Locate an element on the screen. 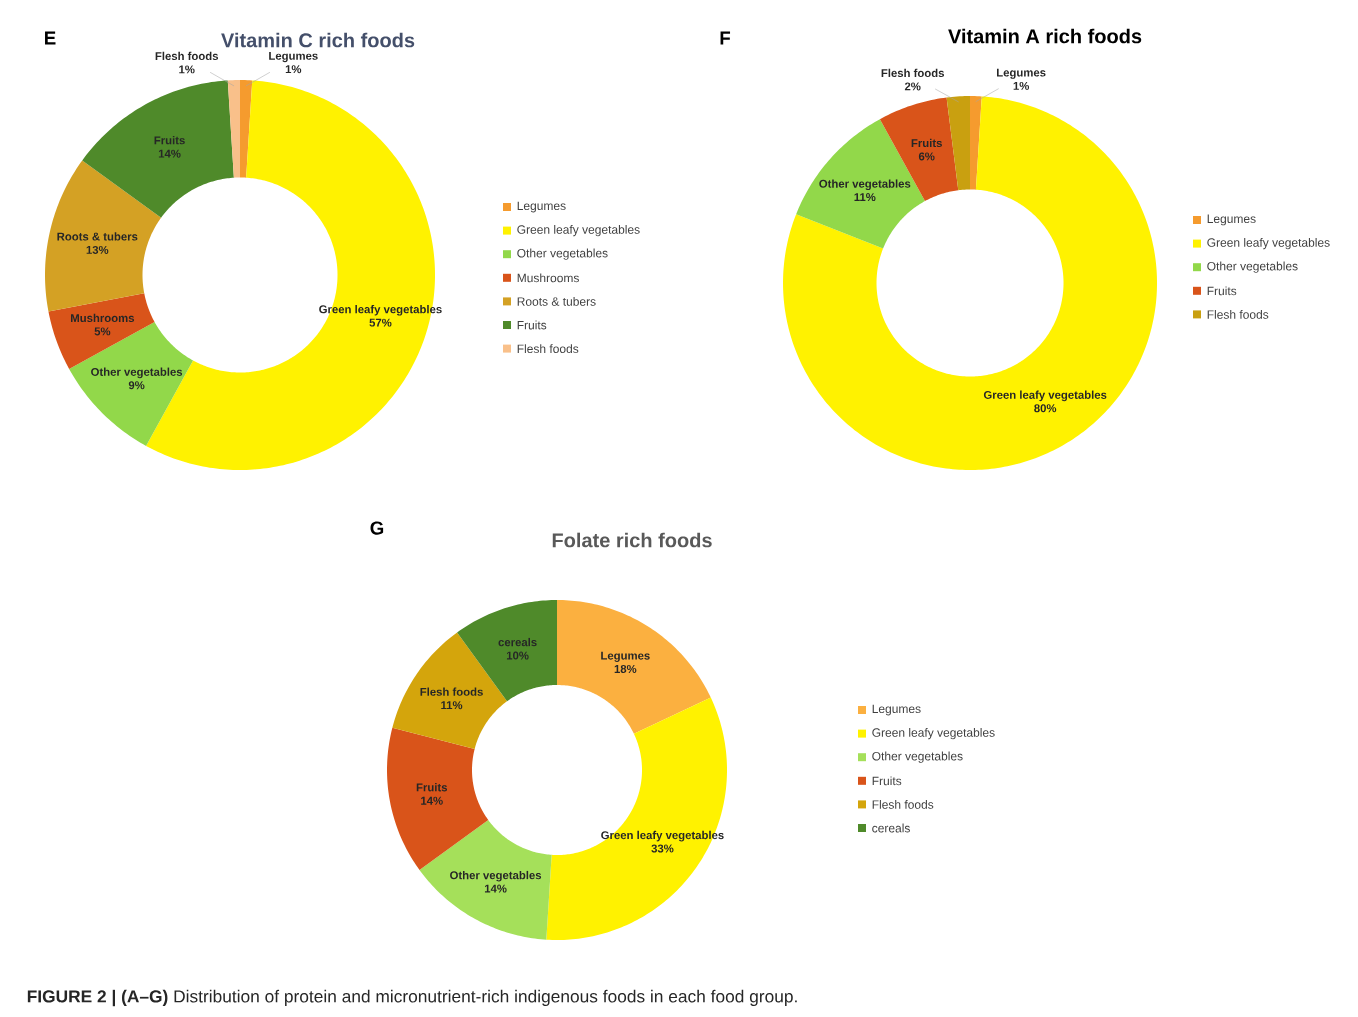 Image resolution: width=1358 pixels, height=1017 pixels. slice-label: Mushrooms is located at coordinates (103, 318).